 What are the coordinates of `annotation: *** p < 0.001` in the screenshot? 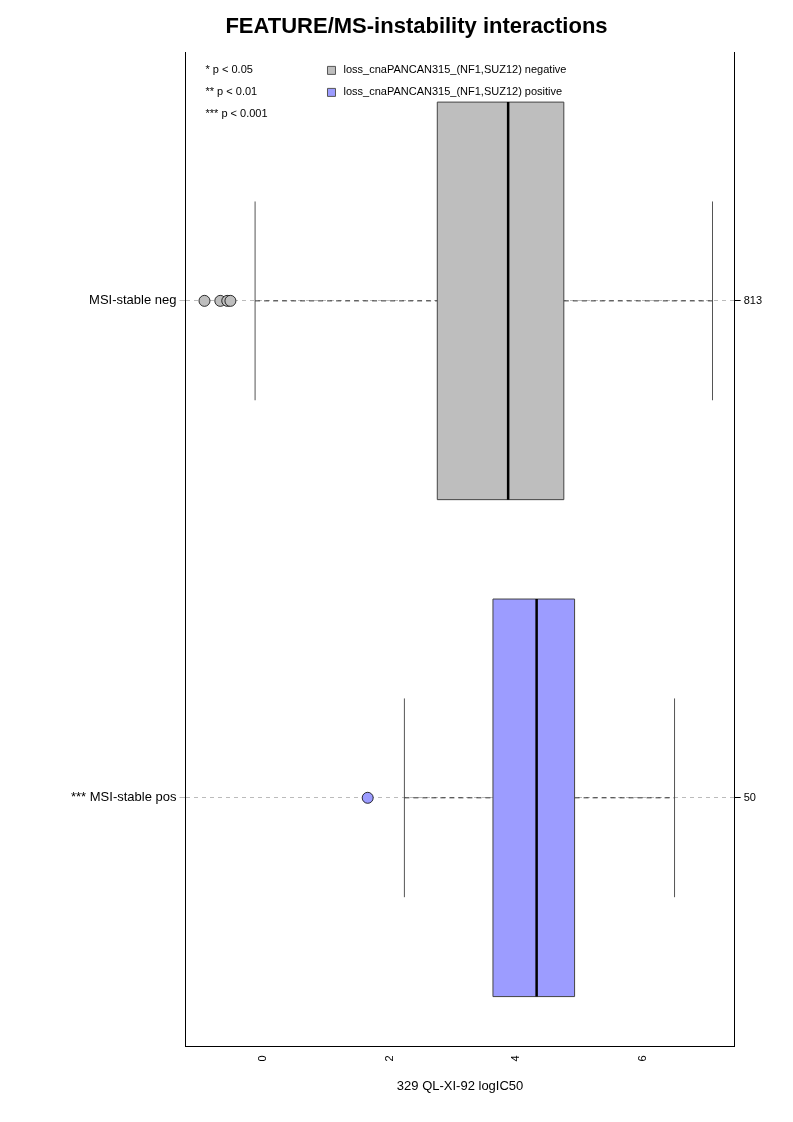 It's located at (236, 113).